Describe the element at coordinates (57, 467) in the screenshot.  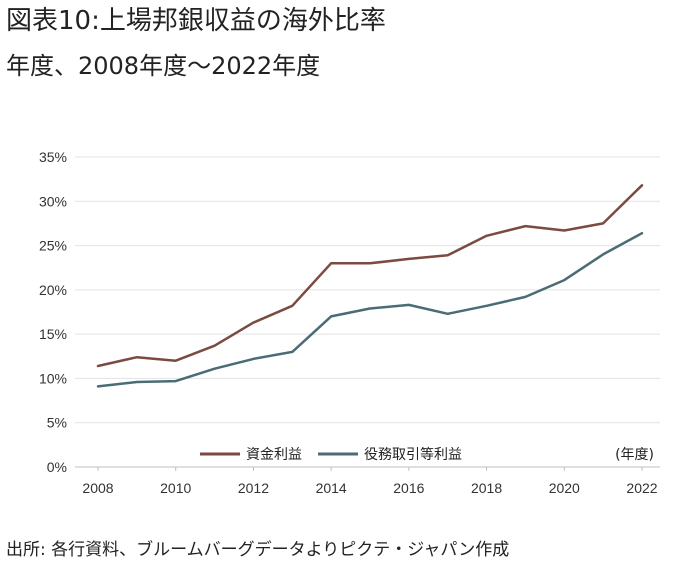
I see `y-tick-label: 0%` at that location.